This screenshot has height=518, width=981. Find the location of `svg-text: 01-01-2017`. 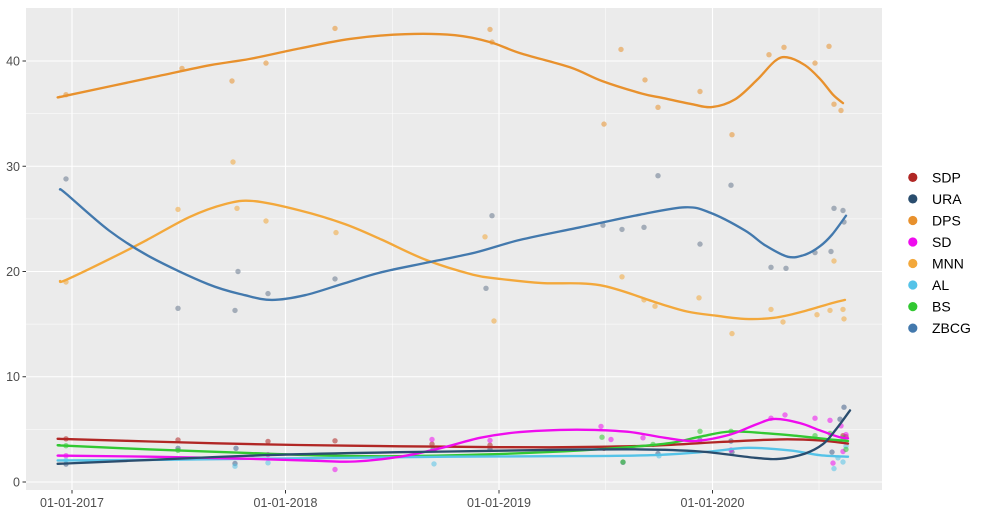

svg-text: 01-01-2017 is located at coordinates (72, 503).